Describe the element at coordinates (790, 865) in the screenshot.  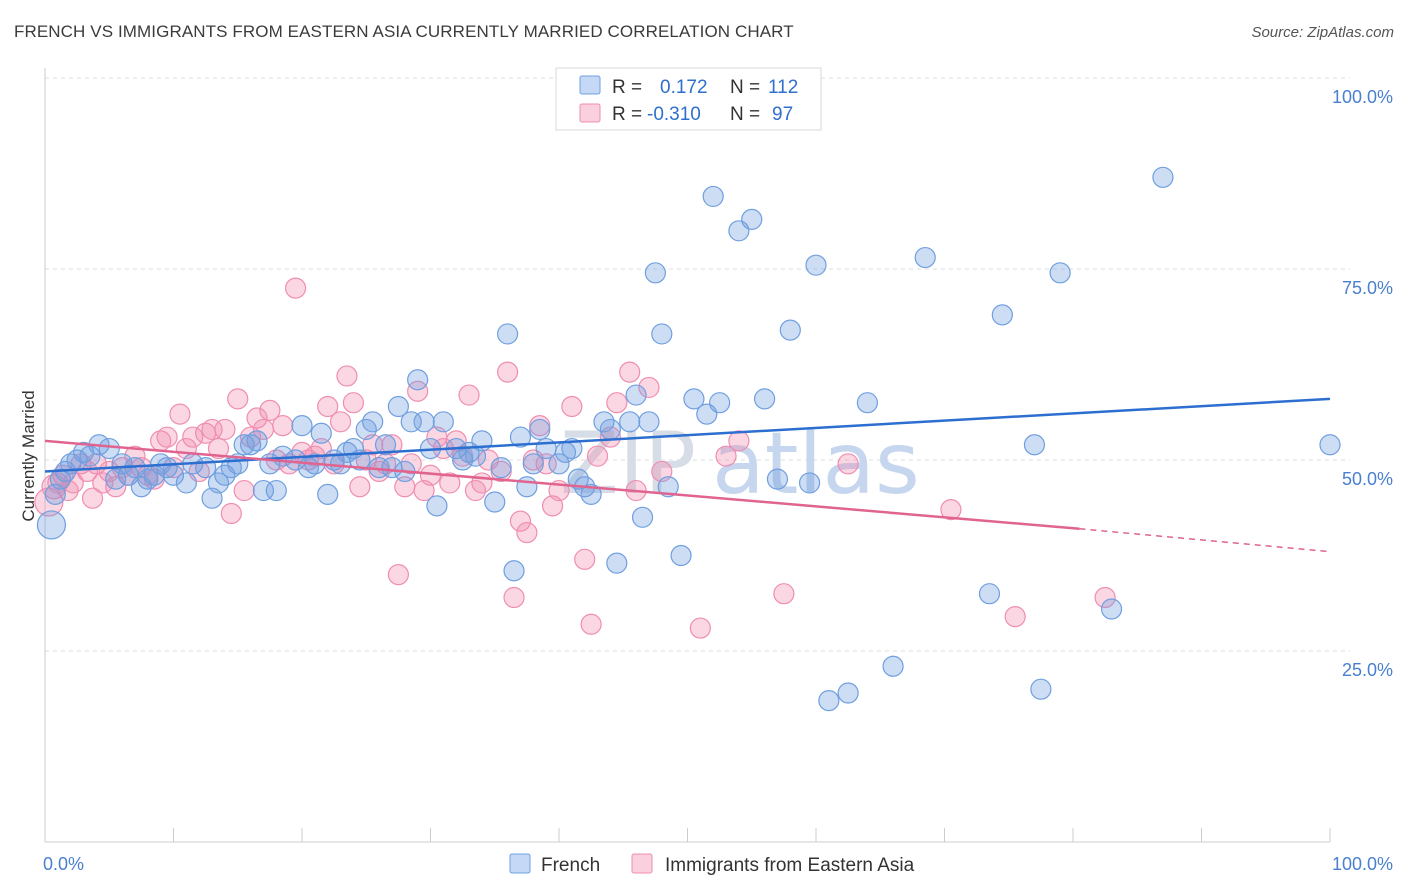
I see `bottom-legend-eastern-asia: Immigrants from Eastern Asia` at that location.